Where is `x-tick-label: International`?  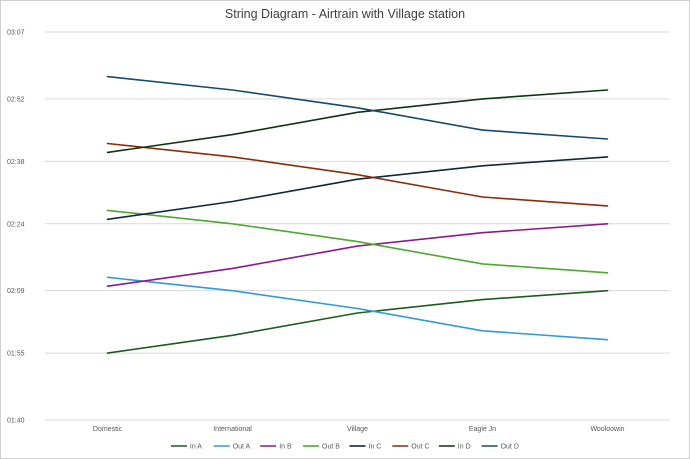
x-tick-label: International is located at coordinates (232, 429).